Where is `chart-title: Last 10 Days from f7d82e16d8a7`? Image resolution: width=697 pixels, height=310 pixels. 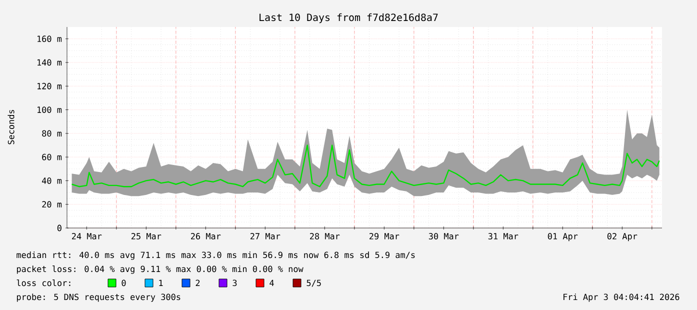
chart-title: Last 10 Days from f7d82e16d8a7 is located at coordinates (349, 18).